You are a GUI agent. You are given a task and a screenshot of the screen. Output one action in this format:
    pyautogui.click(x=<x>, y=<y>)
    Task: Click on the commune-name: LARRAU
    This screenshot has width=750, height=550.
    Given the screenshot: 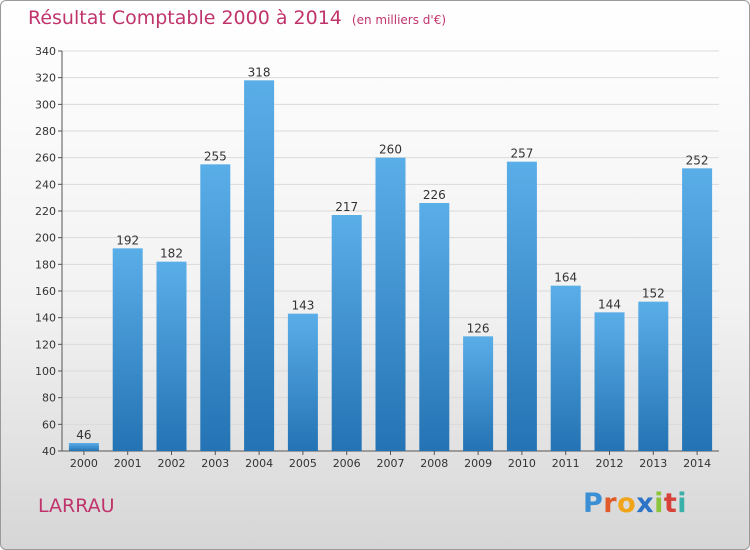 What is the action you would take?
    pyautogui.click(x=76, y=506)
    